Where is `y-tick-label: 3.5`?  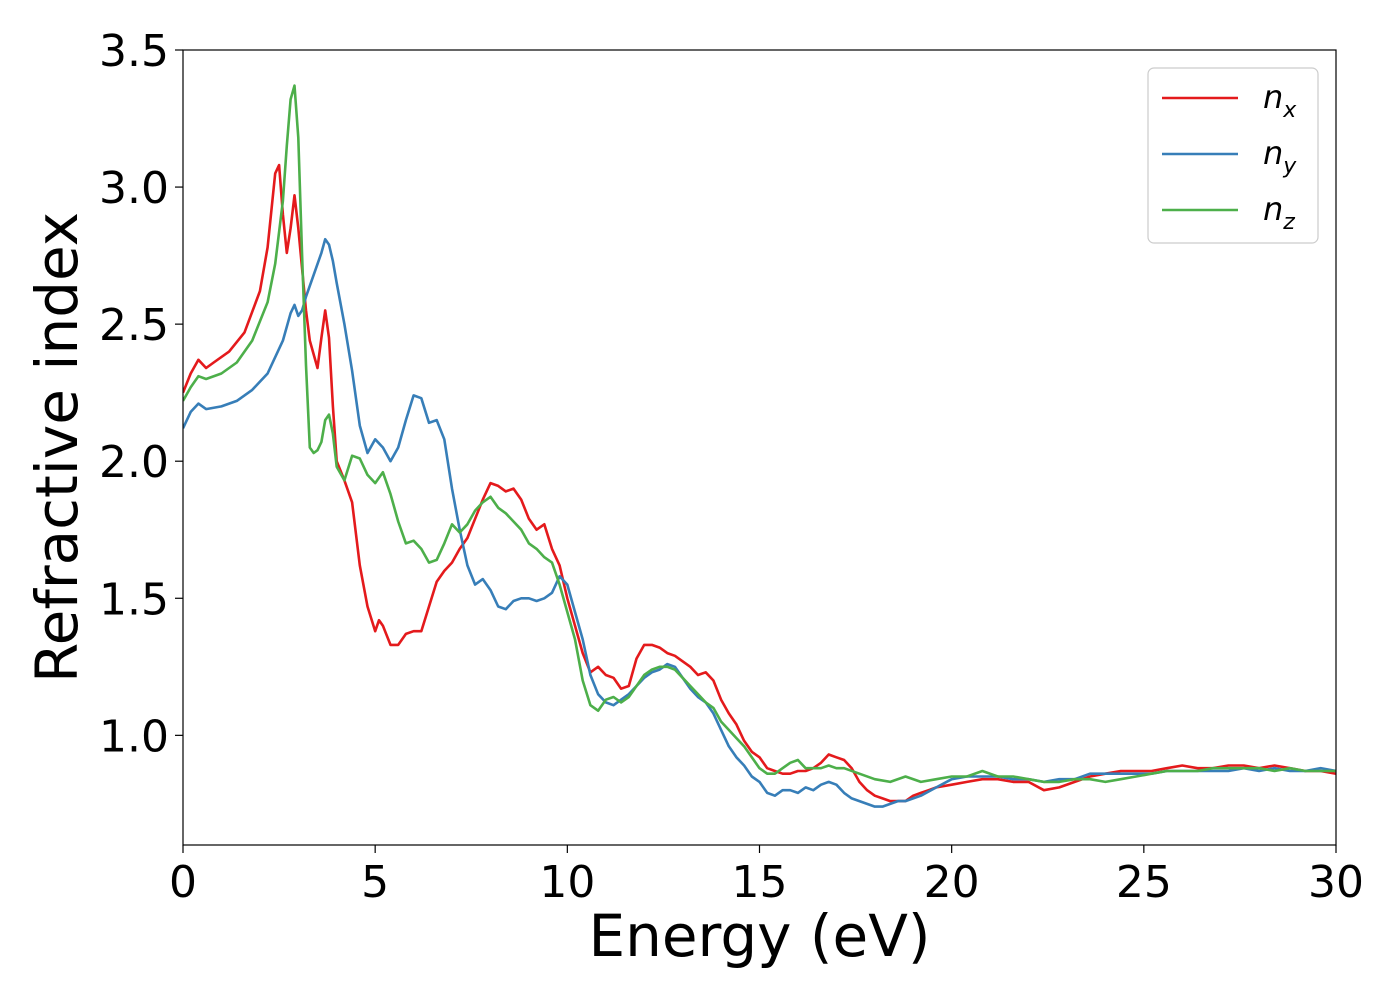 y-tick-label: 3.5 is located at coordinates (134, 51).